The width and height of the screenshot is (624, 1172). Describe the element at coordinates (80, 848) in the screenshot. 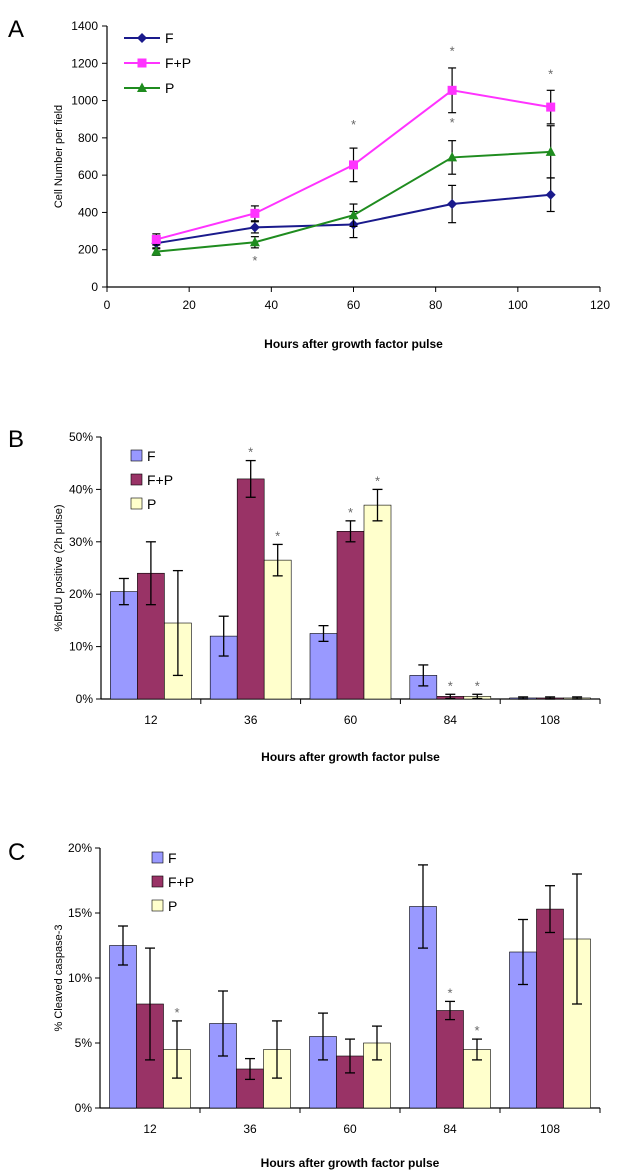

I see `y-tick-label: 20%` at that location.